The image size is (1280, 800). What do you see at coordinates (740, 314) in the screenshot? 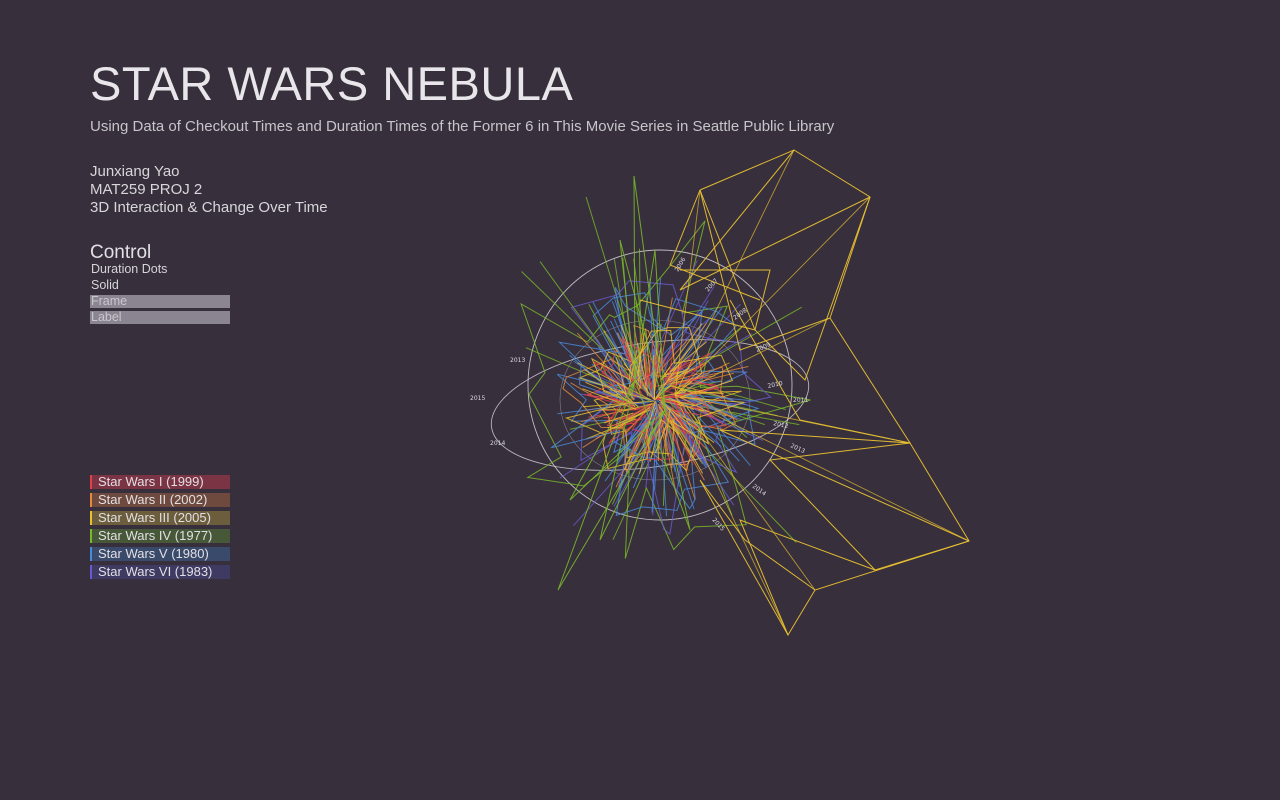
I see `ring-year-label: 2008` at bounding box center [740, 314].